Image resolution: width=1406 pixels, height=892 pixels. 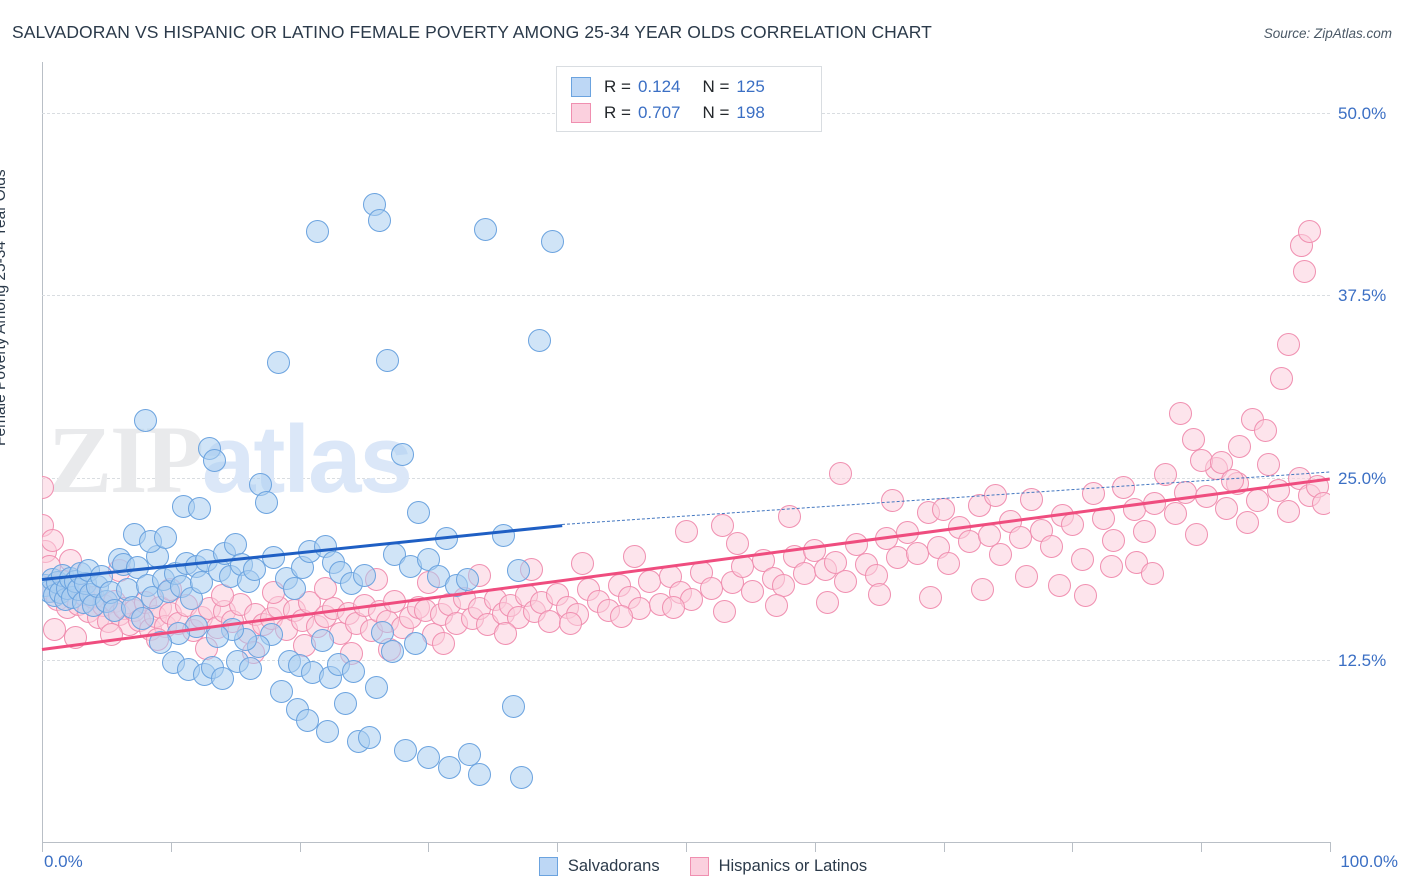 What do you see at coordinates (689, 99) in the screenshot?
I see `correlation-legend: R = 0.124 N = 125 R = 0.707 N = 198` at bounding box center [689, 99].